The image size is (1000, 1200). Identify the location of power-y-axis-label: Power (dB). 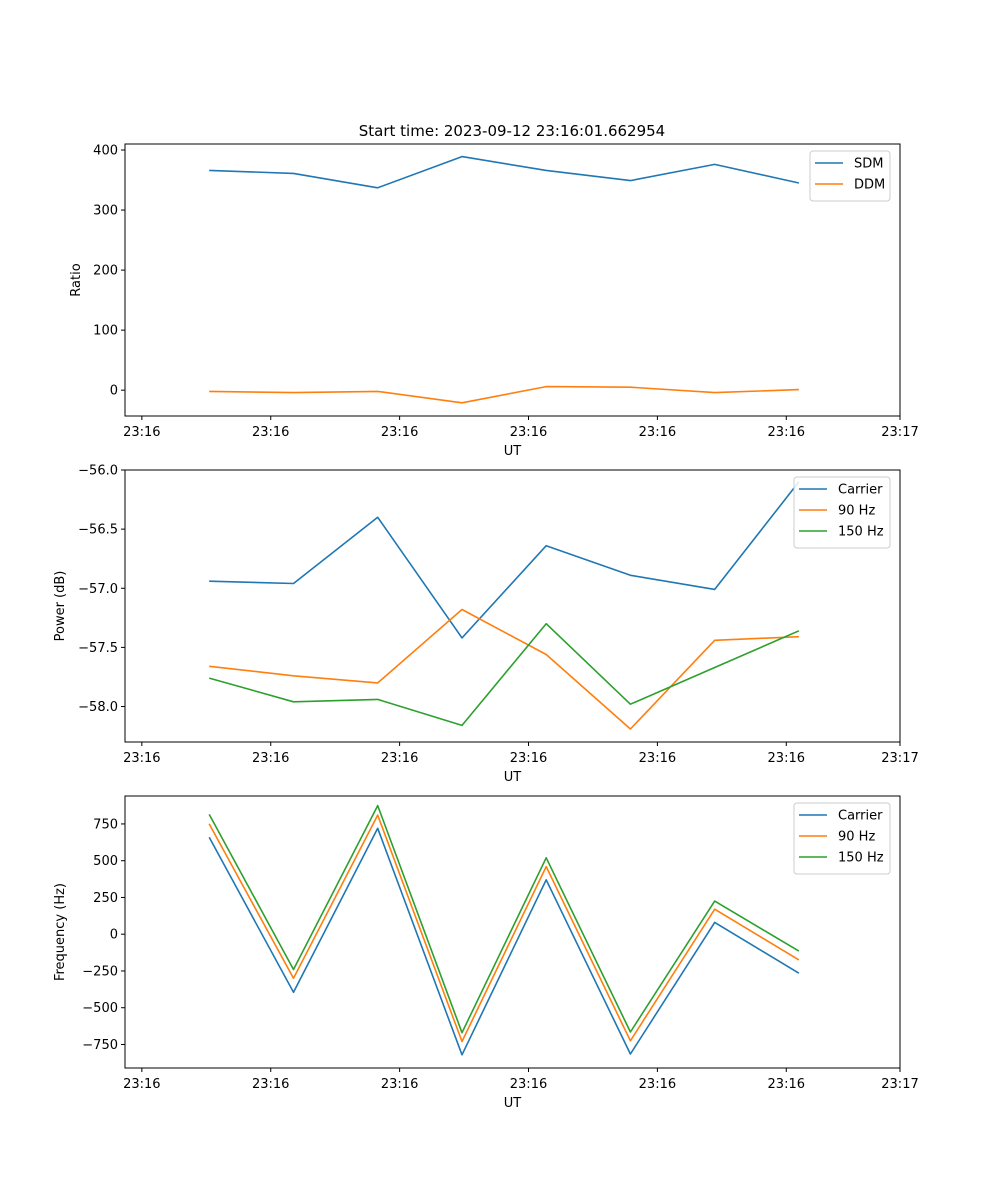
(60, 606).